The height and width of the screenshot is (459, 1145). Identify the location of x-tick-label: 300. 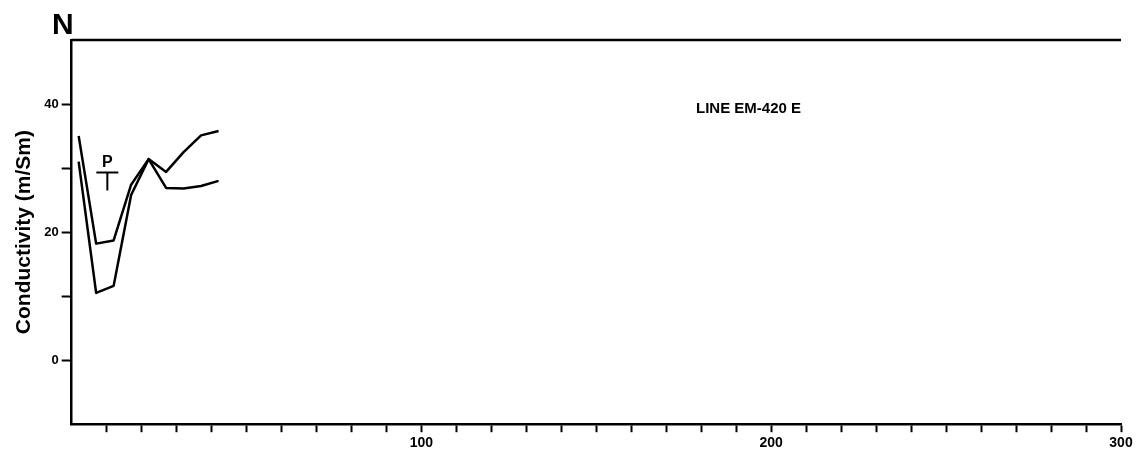
(1121, 442).